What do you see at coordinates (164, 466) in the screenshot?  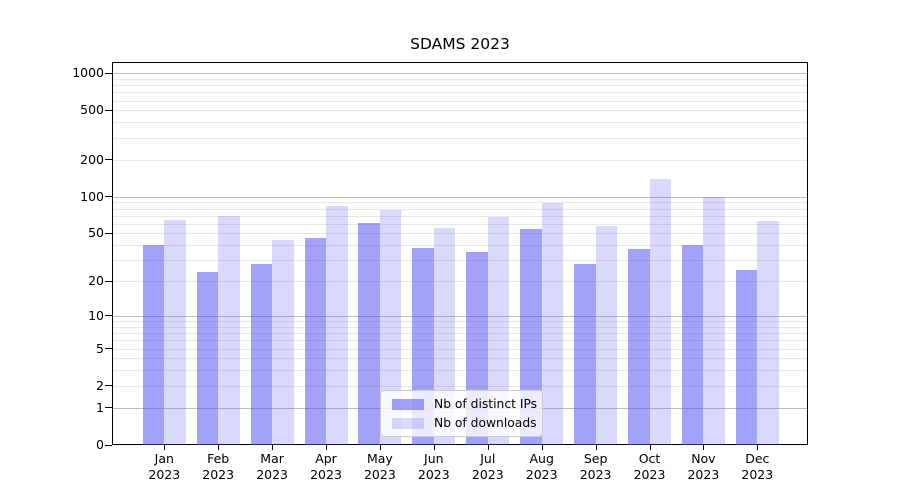 I see `x-tick-label: Jan 2023` at bounding box center [164, 466].